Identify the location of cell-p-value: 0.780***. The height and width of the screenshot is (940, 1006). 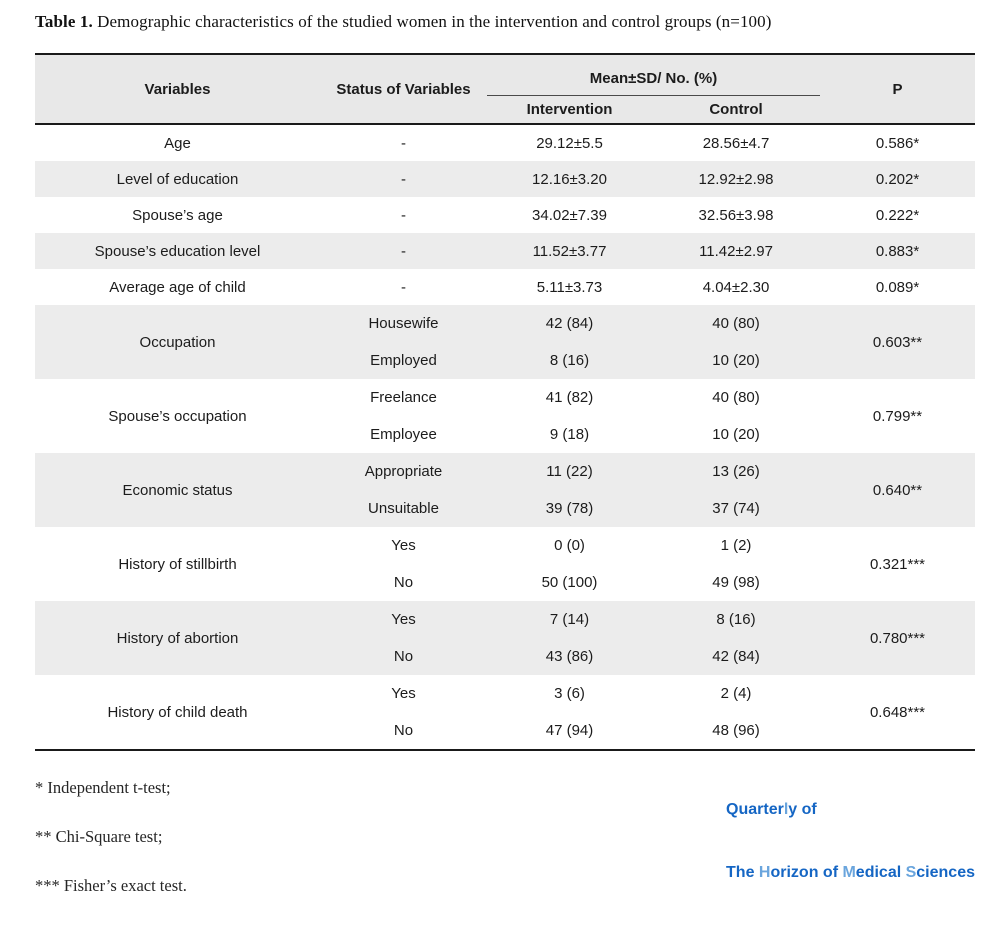
(897, 638).